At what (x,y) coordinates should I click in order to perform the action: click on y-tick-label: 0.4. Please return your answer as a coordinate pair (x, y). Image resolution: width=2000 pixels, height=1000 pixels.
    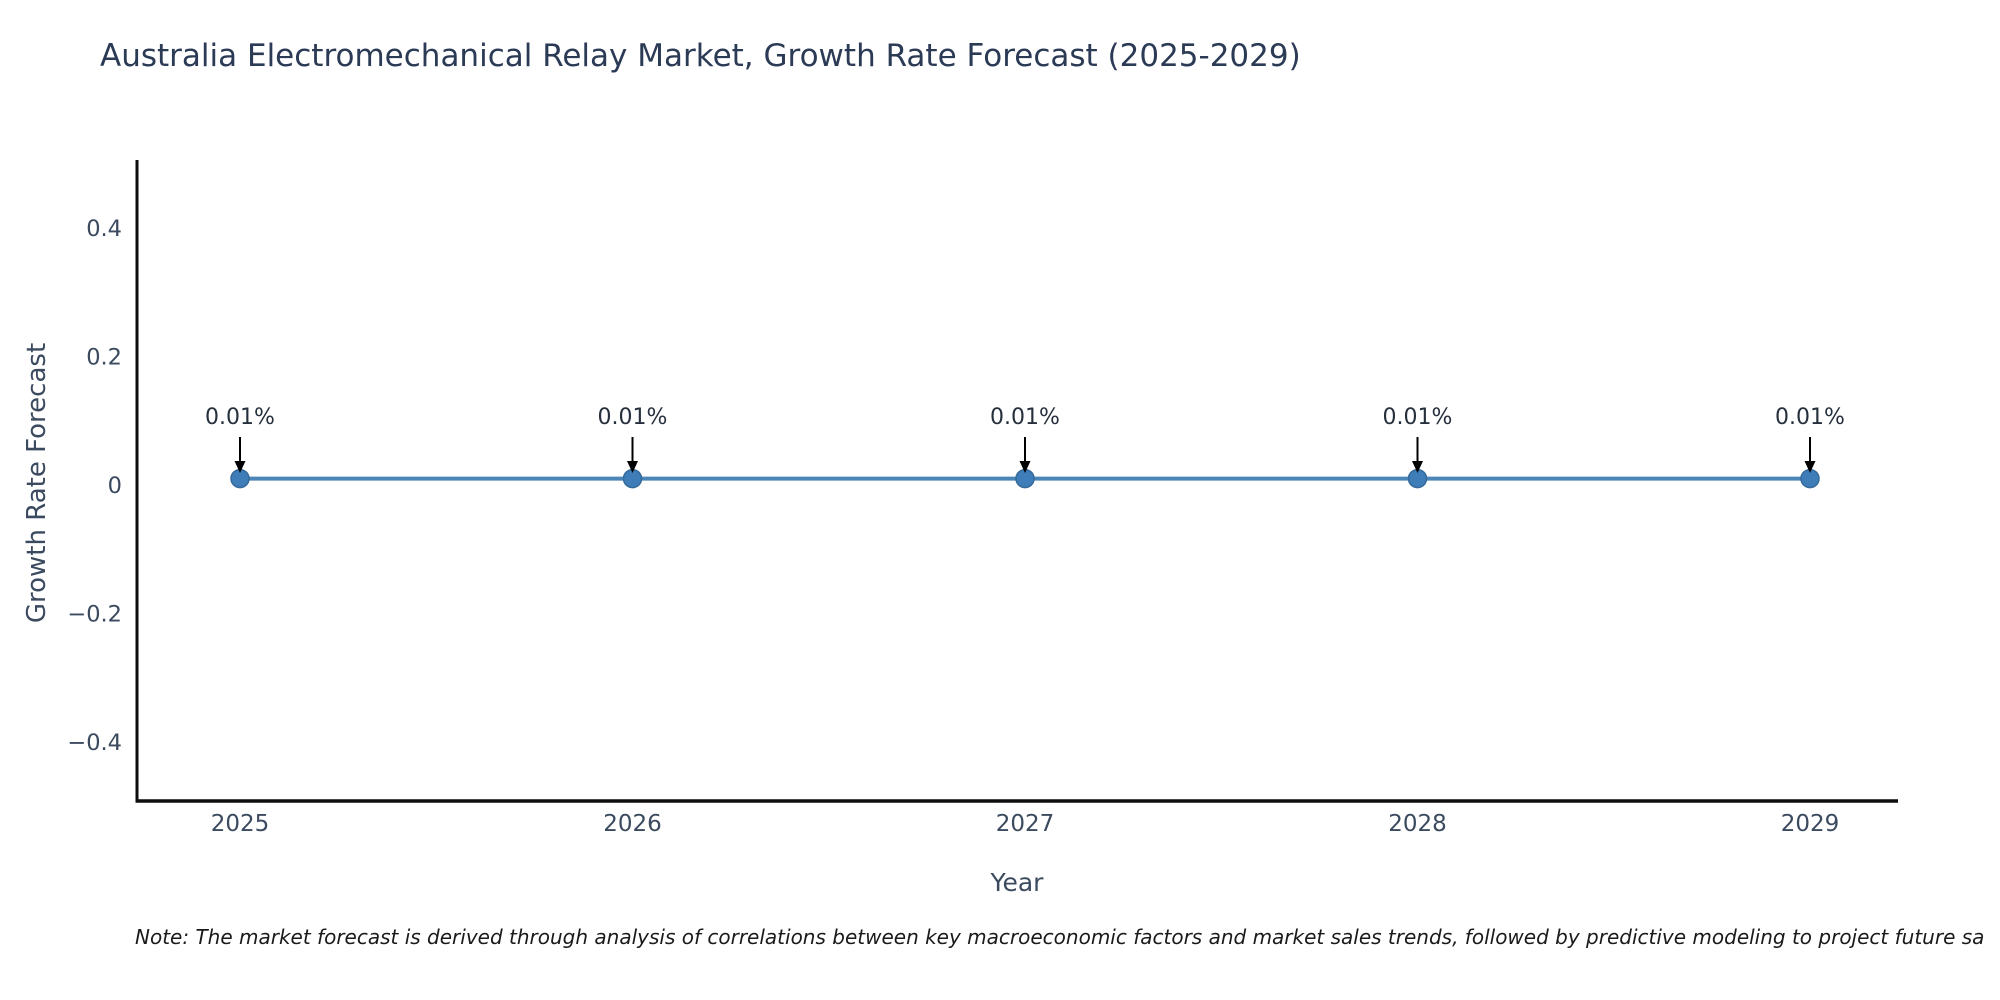
    Looking at the image, I should click on (104, 229).